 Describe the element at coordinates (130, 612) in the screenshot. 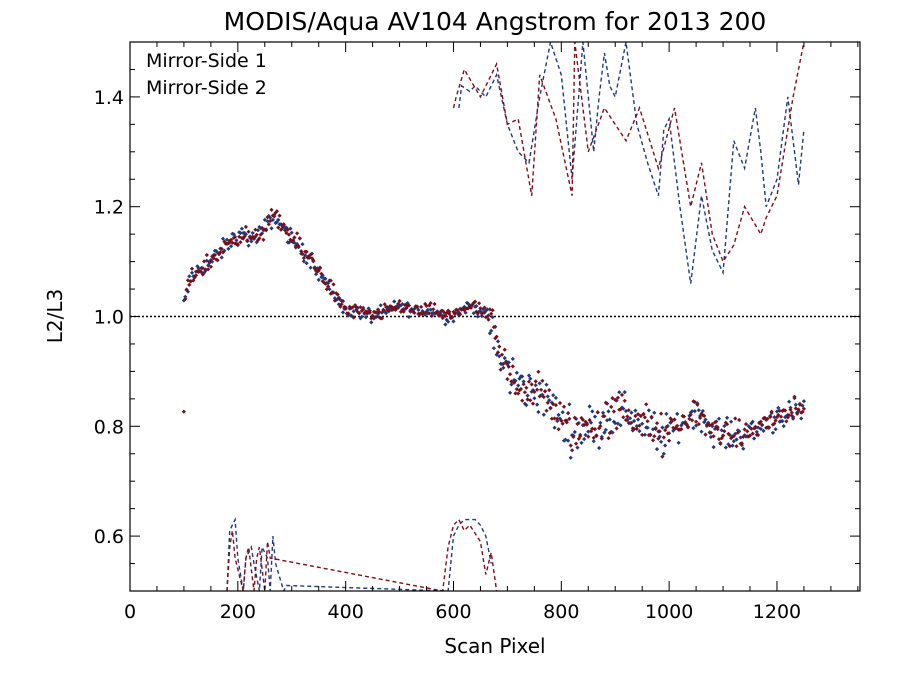

I see `x-tick-label: 0` at that location.